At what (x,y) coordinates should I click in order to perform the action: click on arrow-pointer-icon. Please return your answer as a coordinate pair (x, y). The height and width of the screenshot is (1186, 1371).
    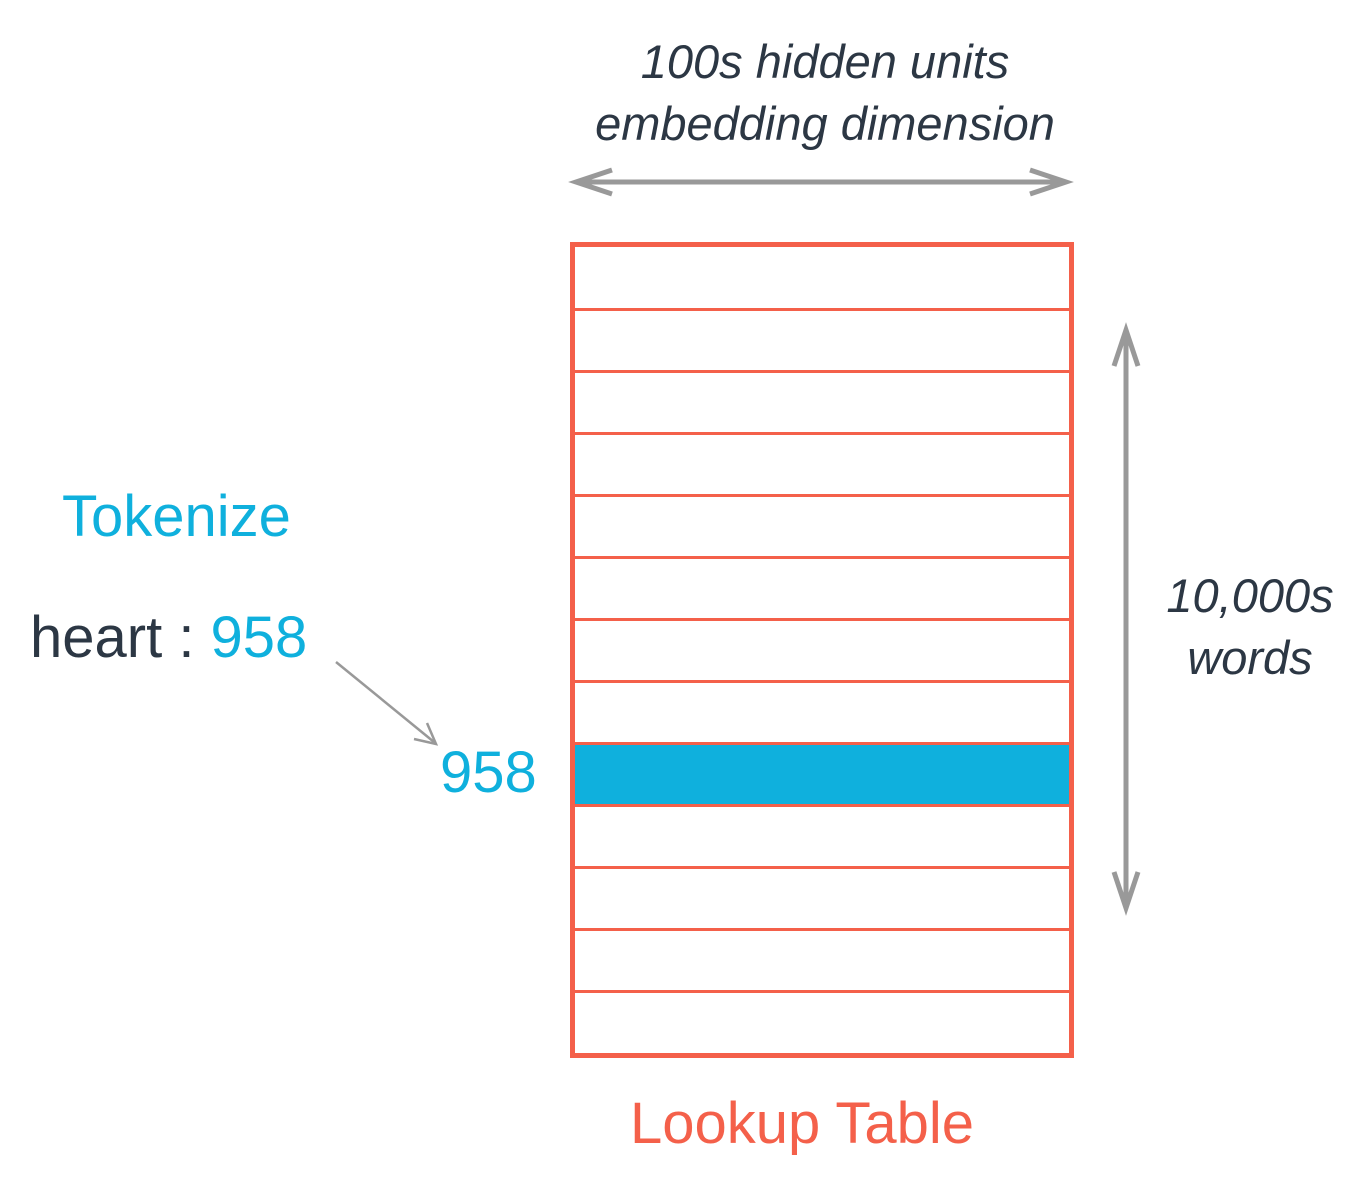
    Looking at the image, I should click on (387, 703).